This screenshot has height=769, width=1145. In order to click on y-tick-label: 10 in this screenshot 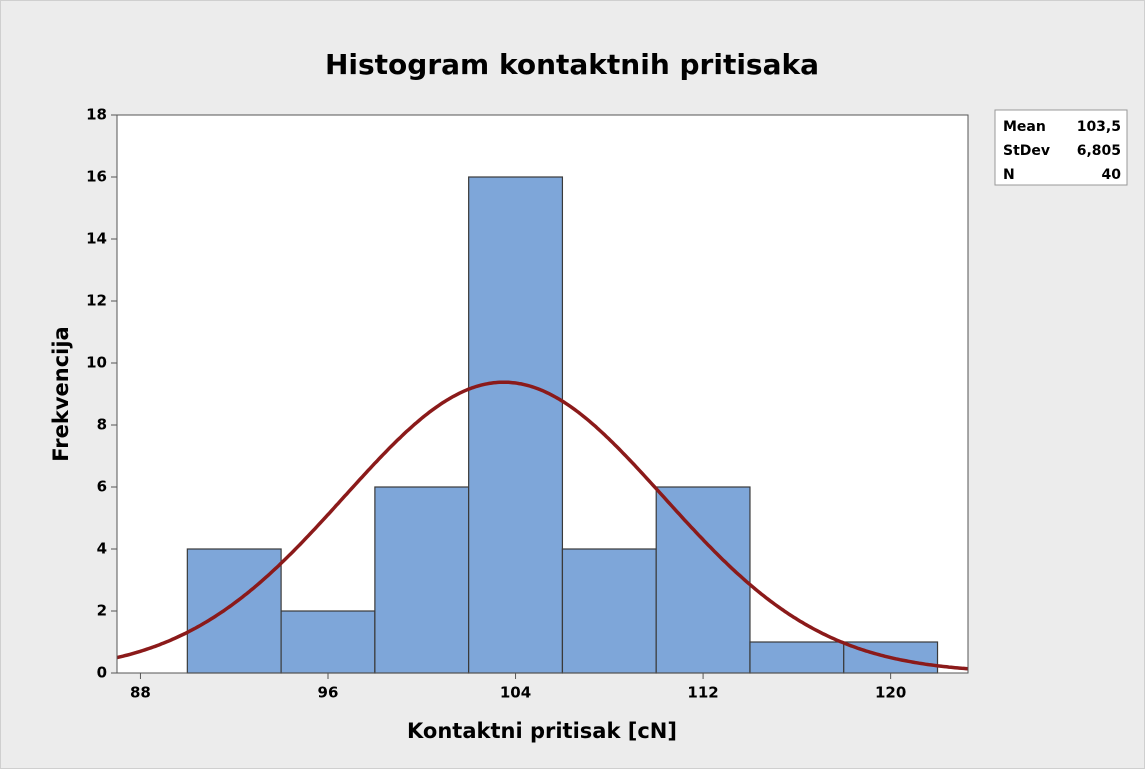, I will do `click(96, 363)`.